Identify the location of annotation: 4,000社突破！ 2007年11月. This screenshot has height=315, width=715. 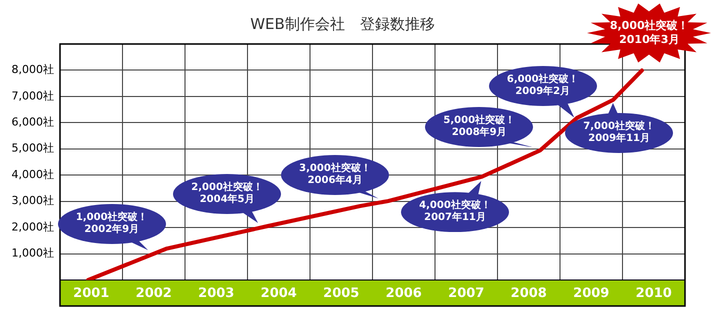
(455, 212).